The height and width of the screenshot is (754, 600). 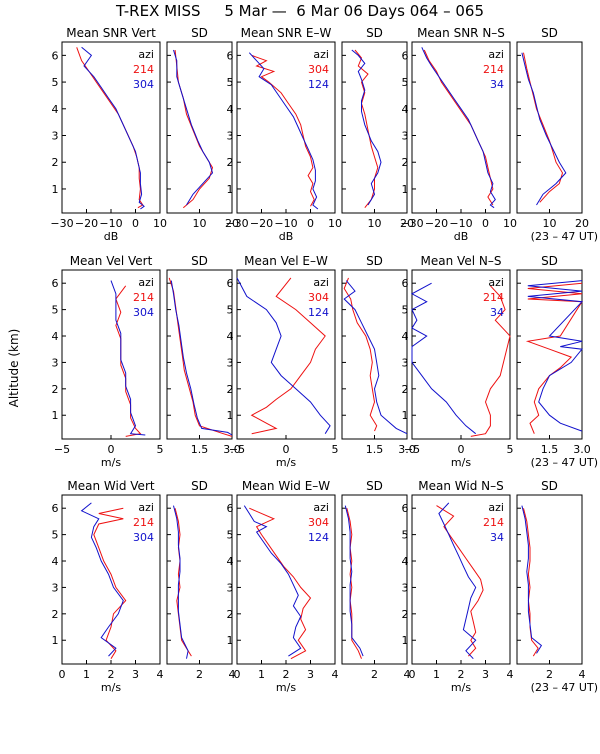 What do you see at coordinates (510, 674) in the screenshot?
I see `x-tick-label: 4` at bounding box center [510, 674].